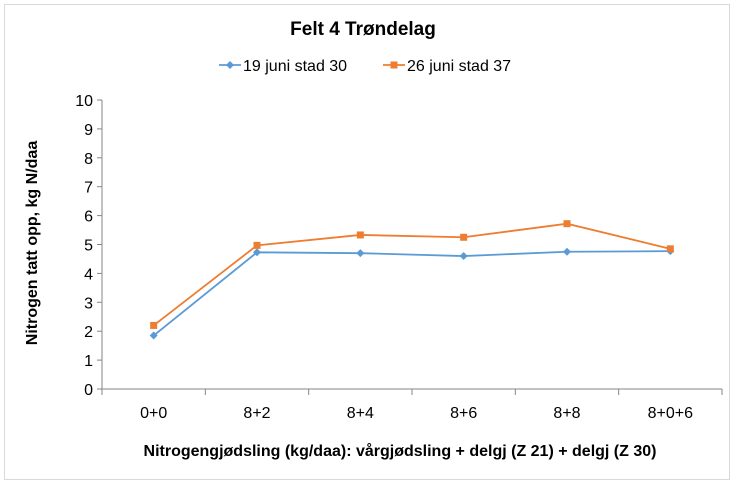 This screenshot has height=487, width=736. What do you see at coordinates (670, 413) in the screenshot?
I see `x-tick-label: 8+0+6` at bounding box center [670, 413].